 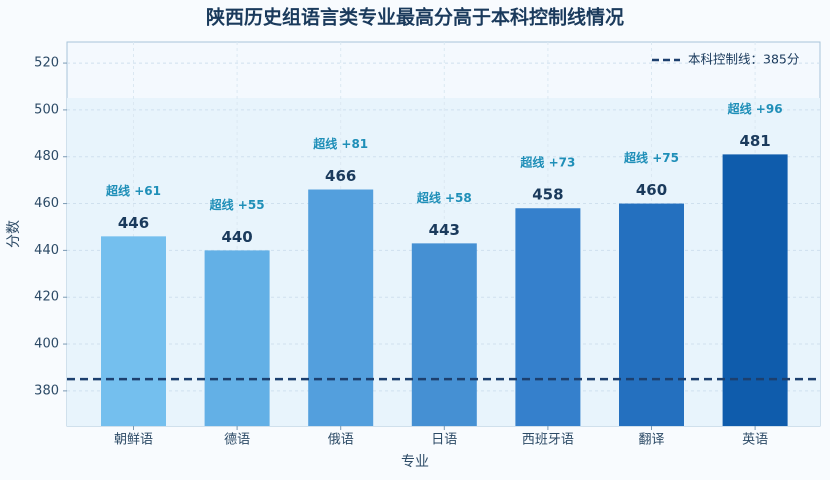 I want to click on x-tick-label: 翻译, so click(x=651, y=440).